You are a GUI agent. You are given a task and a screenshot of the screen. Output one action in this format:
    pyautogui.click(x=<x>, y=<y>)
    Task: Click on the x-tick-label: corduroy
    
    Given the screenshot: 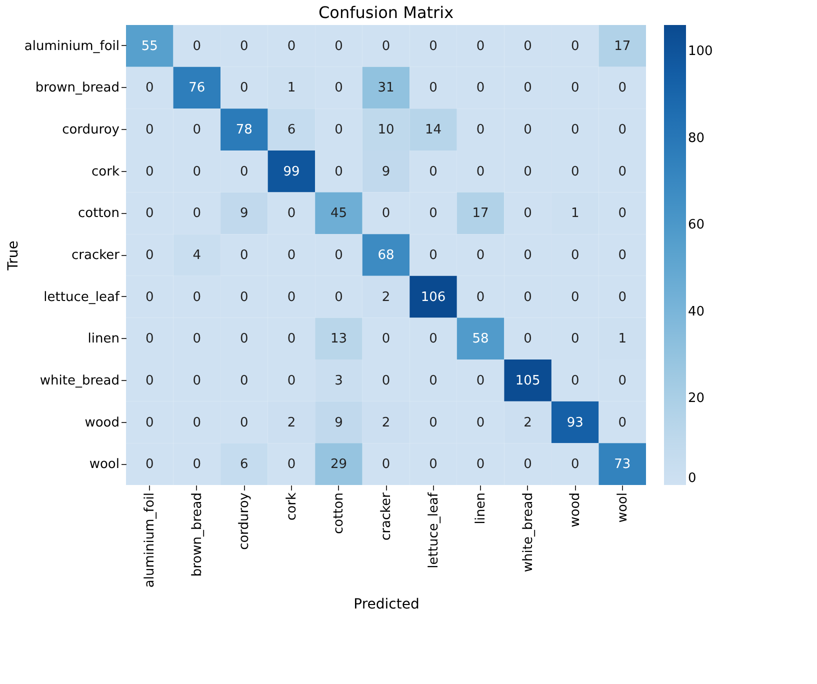 What is the action you would take?
    pyautogui.click(x=244, y=521)
    